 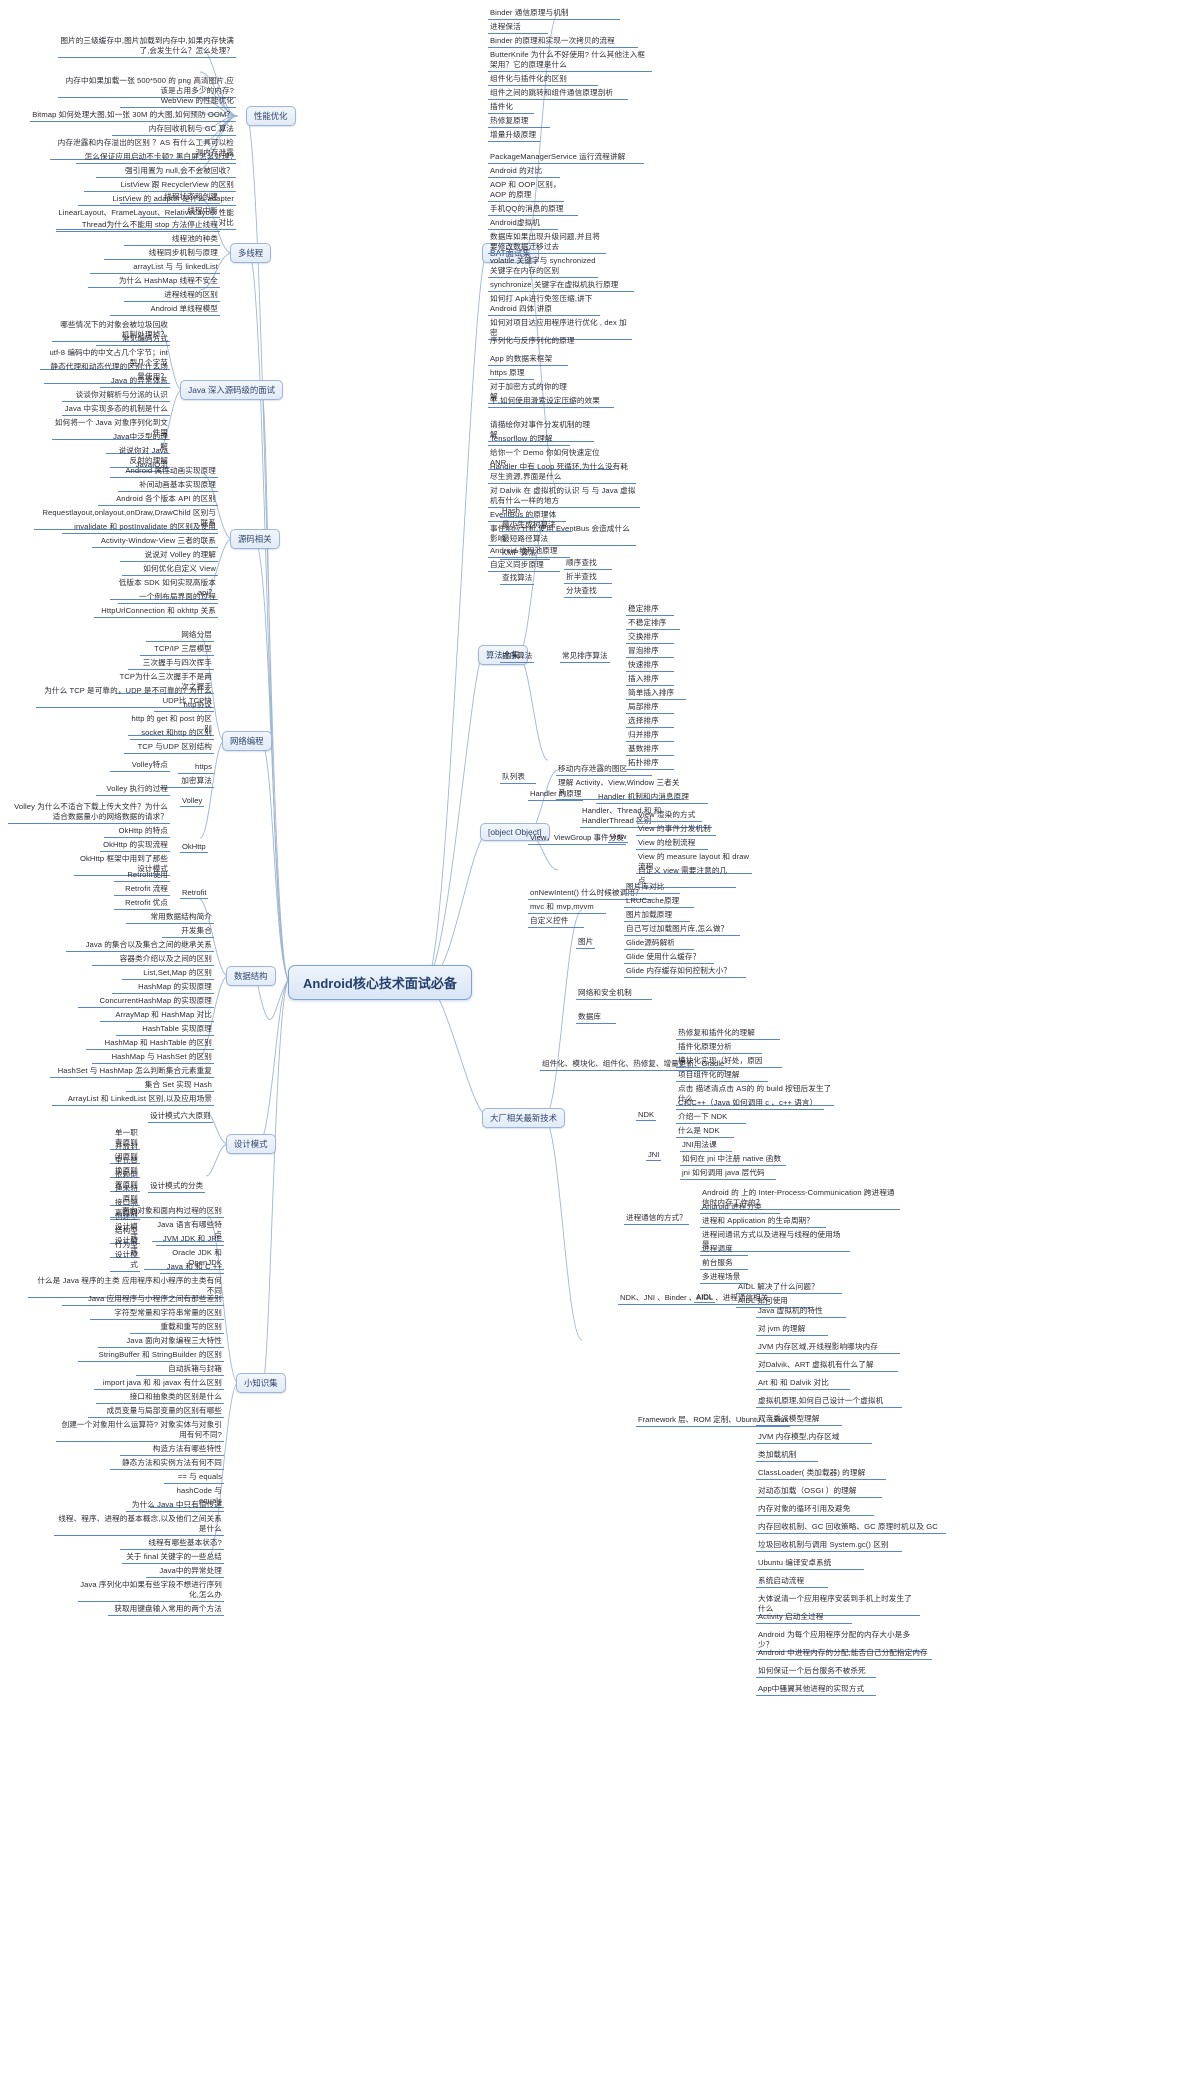 I want to click on leaf-data-5: HashMap 的实现原理, so click(x=163, y=988).